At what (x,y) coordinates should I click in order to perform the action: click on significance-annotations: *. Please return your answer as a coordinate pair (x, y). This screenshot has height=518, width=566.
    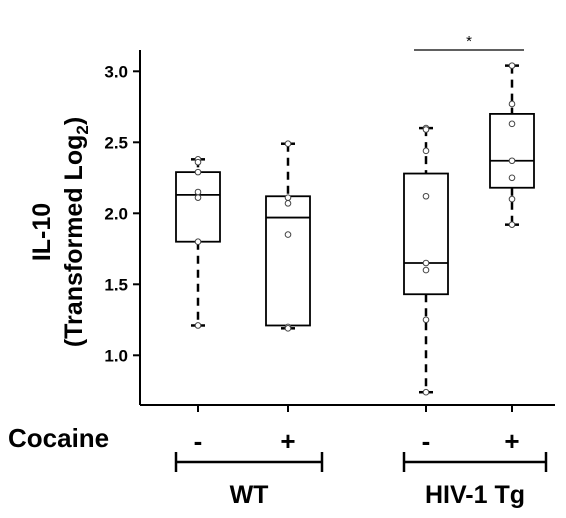
    Looking at the image, I should click on (469, 42).